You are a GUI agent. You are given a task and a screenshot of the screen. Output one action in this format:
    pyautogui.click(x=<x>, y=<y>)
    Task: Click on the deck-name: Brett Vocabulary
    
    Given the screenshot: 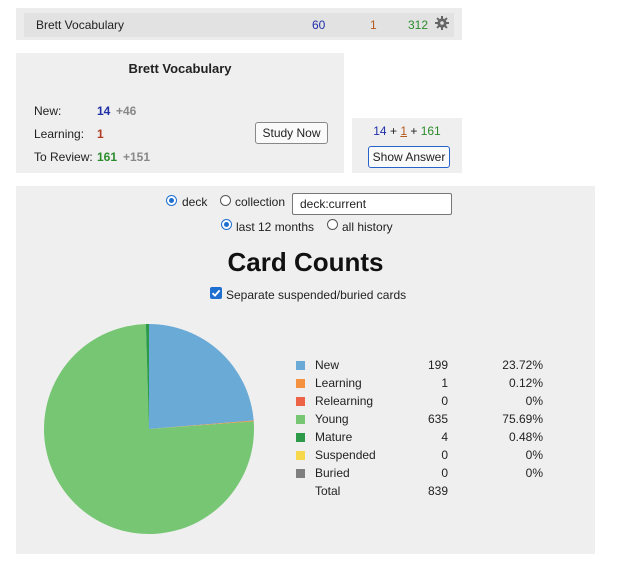 What is the action you would take?
    pyautogui.click(x=80, y=25)
    